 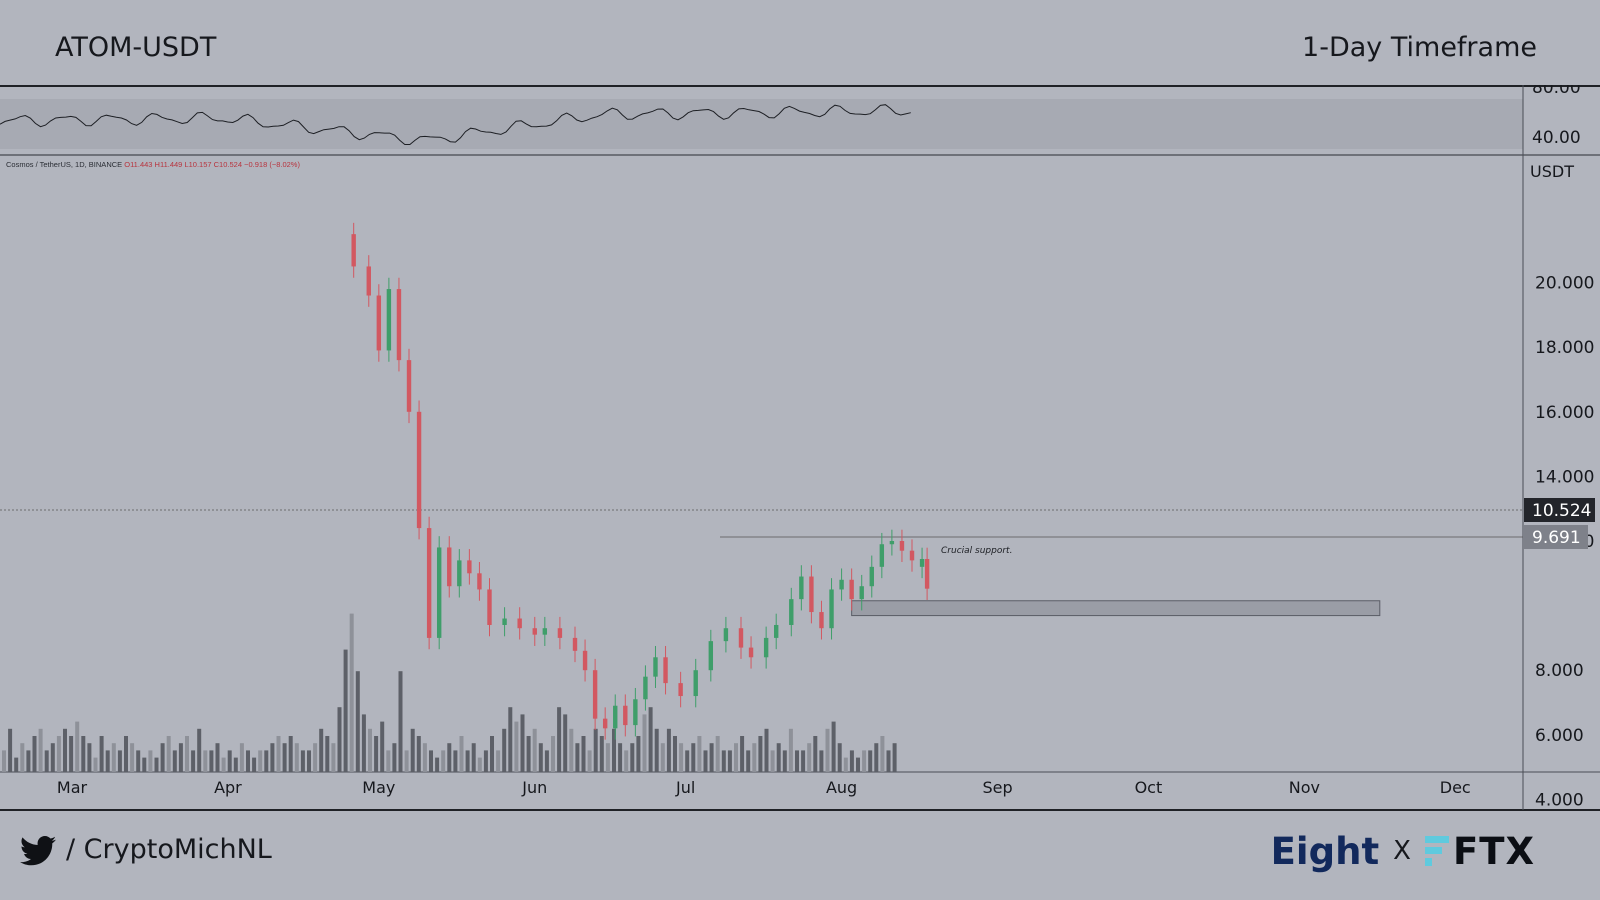 I want to click on support-zone-label: Crucial support., so click(x=976, y=551).